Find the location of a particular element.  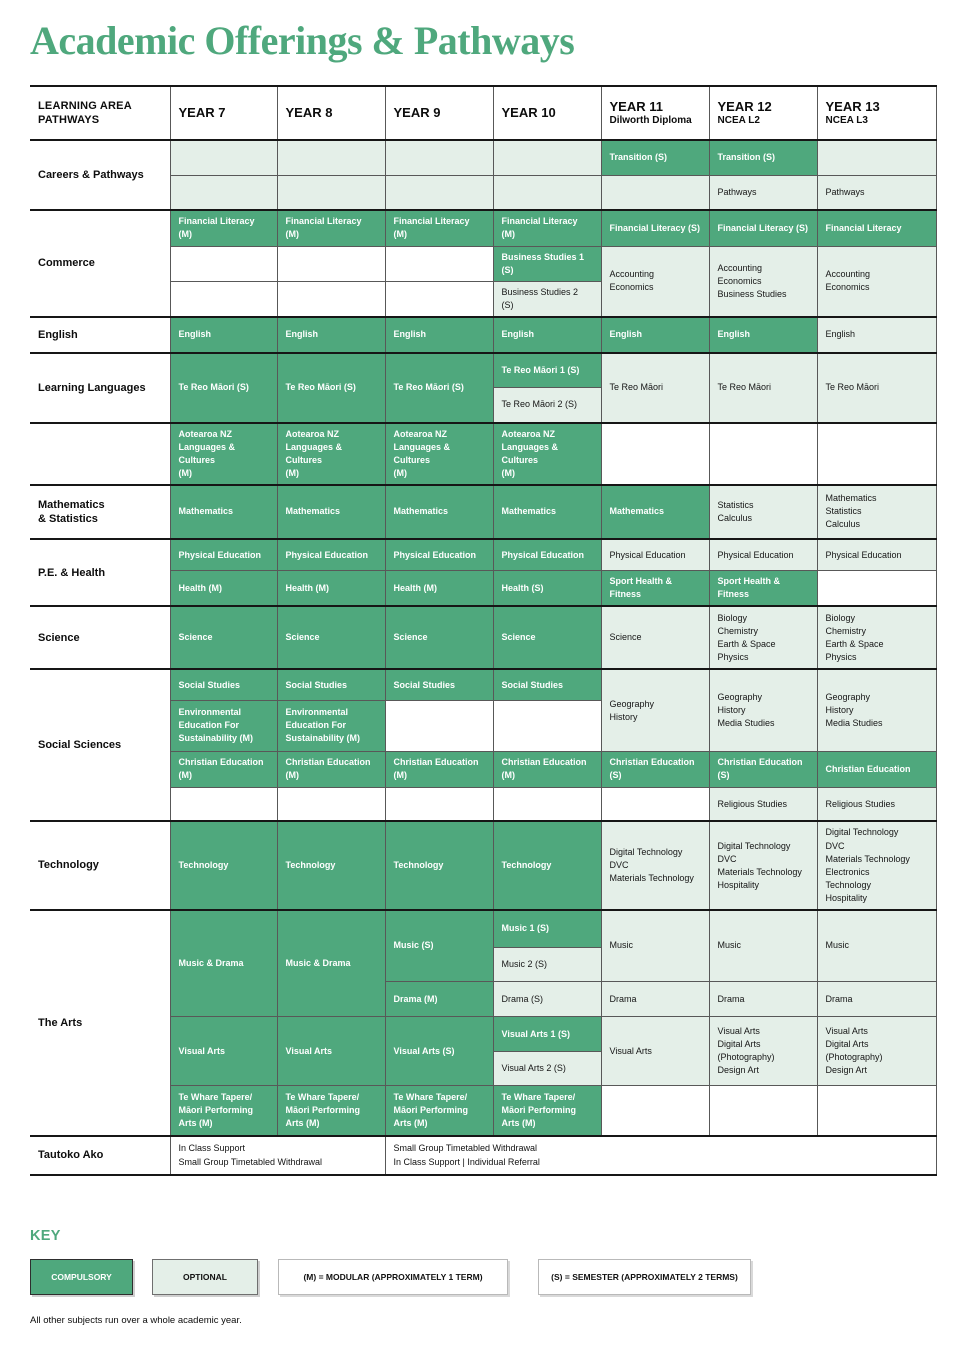

section-label-english: English is located at coordinates (100, 334).